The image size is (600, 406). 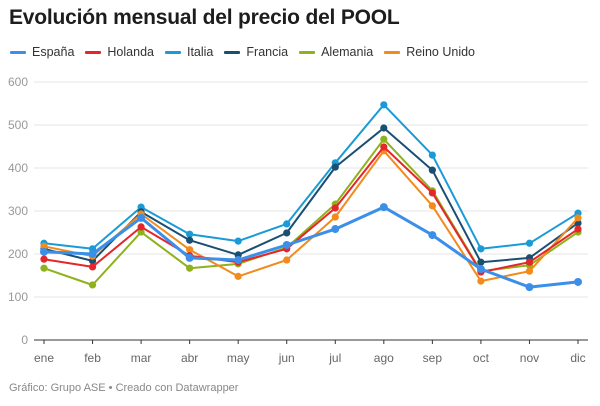 What do you see at coordinates (53, 52) in the screenshot?
I see `legend-label: España` at bounding box center [53, 52].